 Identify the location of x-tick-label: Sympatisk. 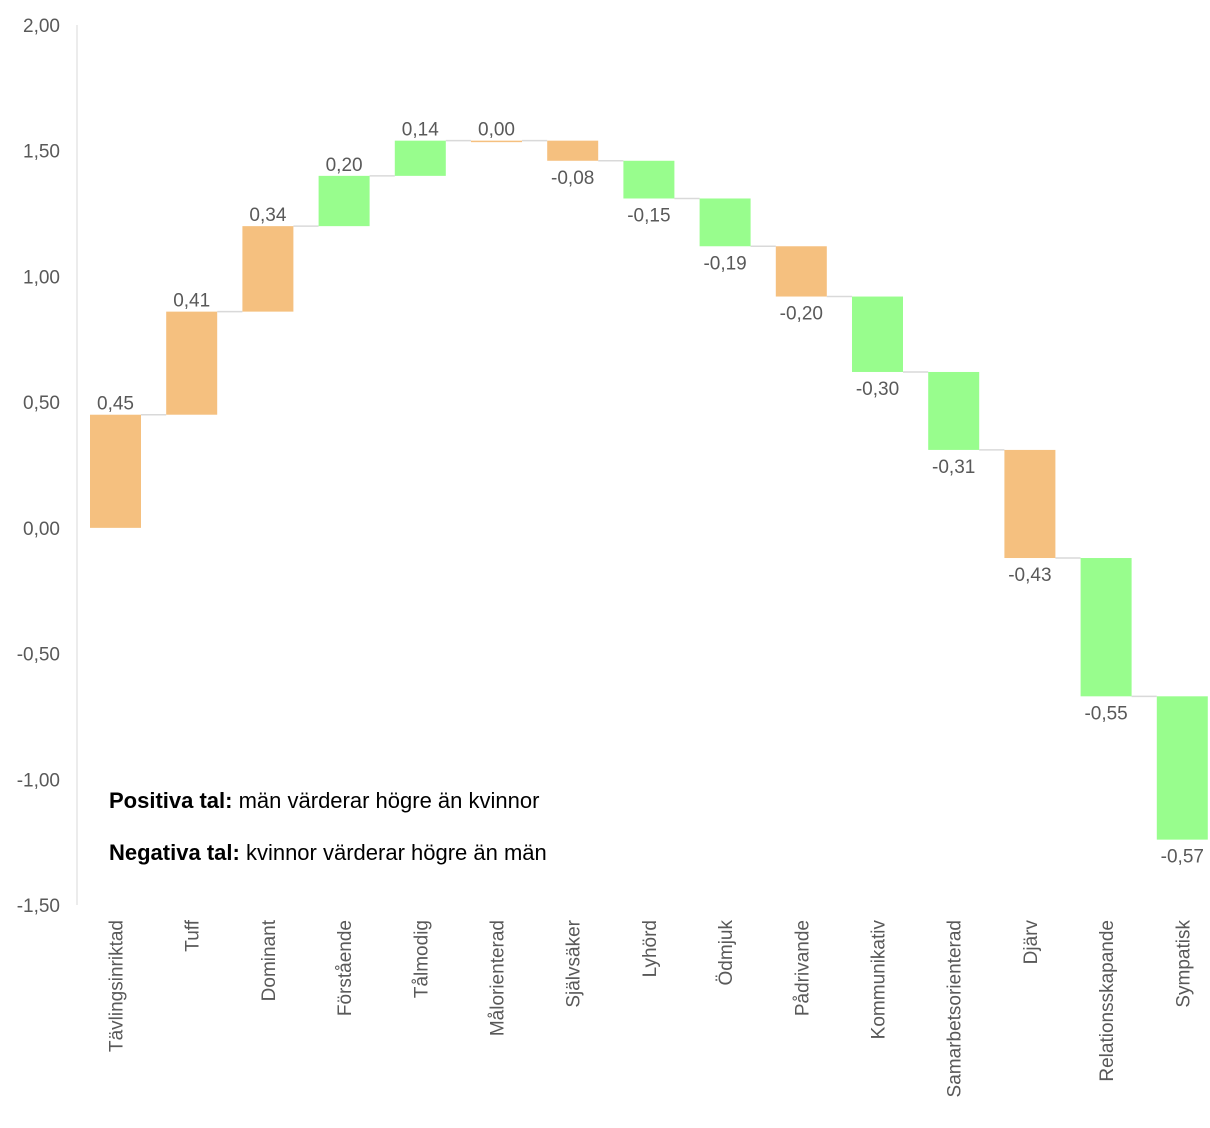
(1183, 964).